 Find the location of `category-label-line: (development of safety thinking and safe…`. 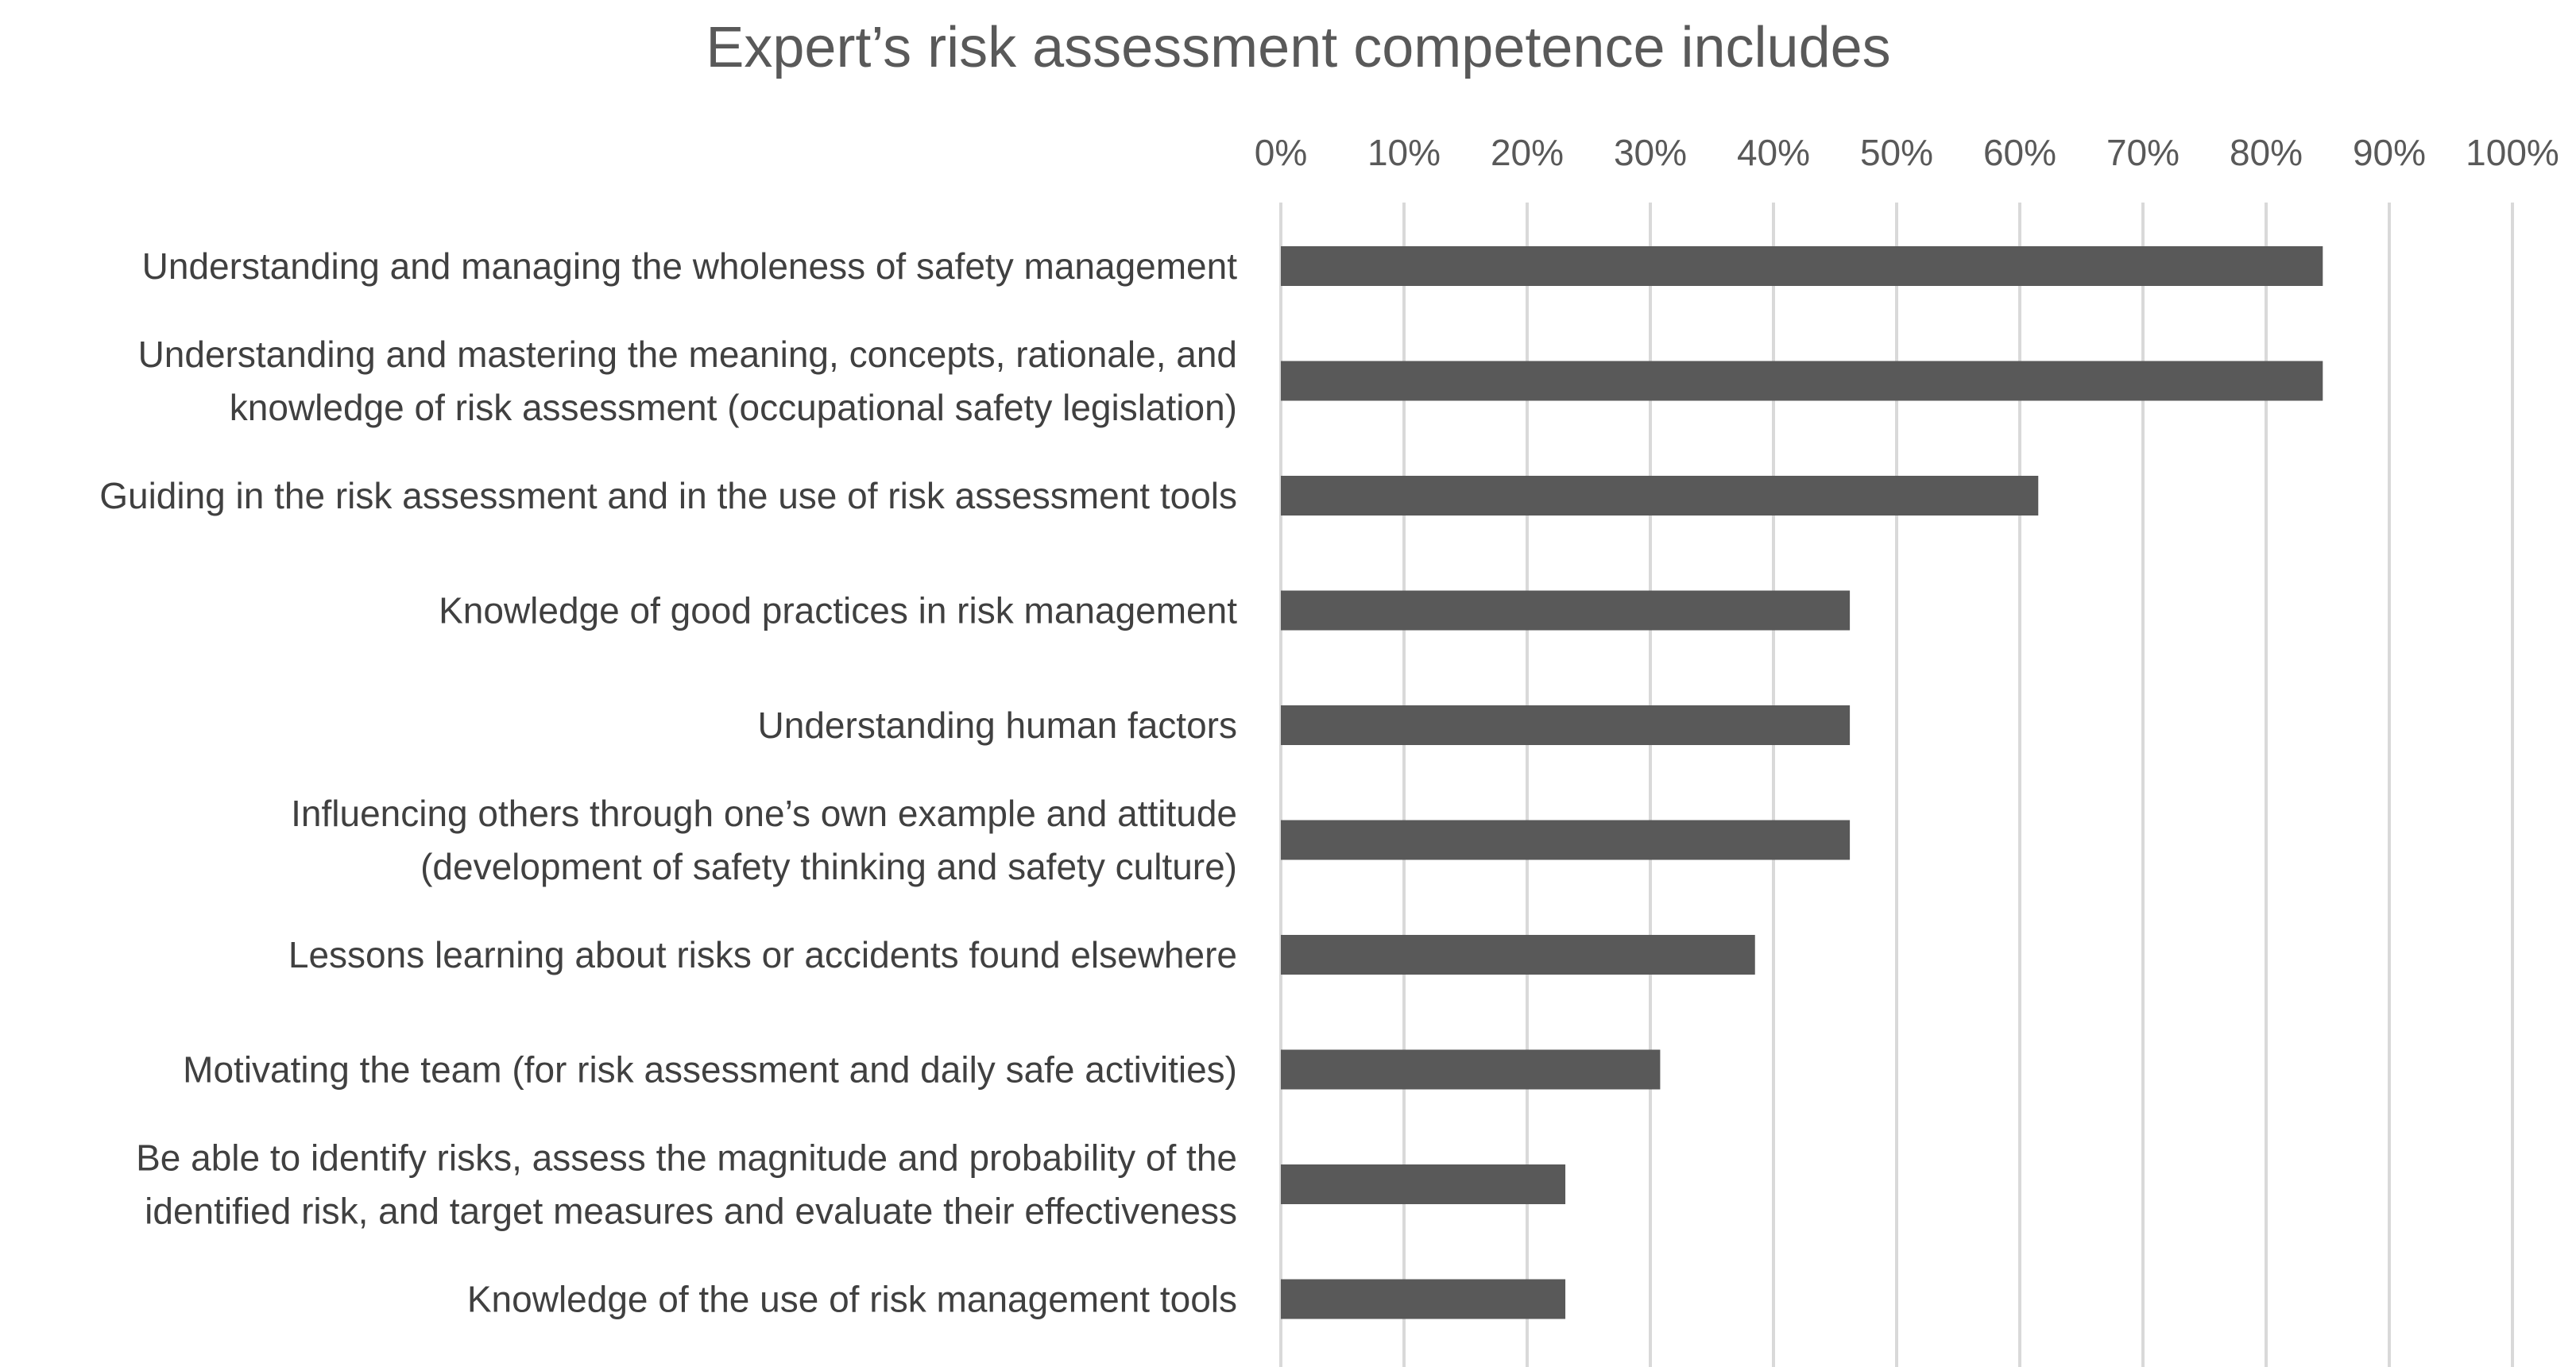

category-label-line: (development of safety thinking and safe… is located at coordinates (828, 867).